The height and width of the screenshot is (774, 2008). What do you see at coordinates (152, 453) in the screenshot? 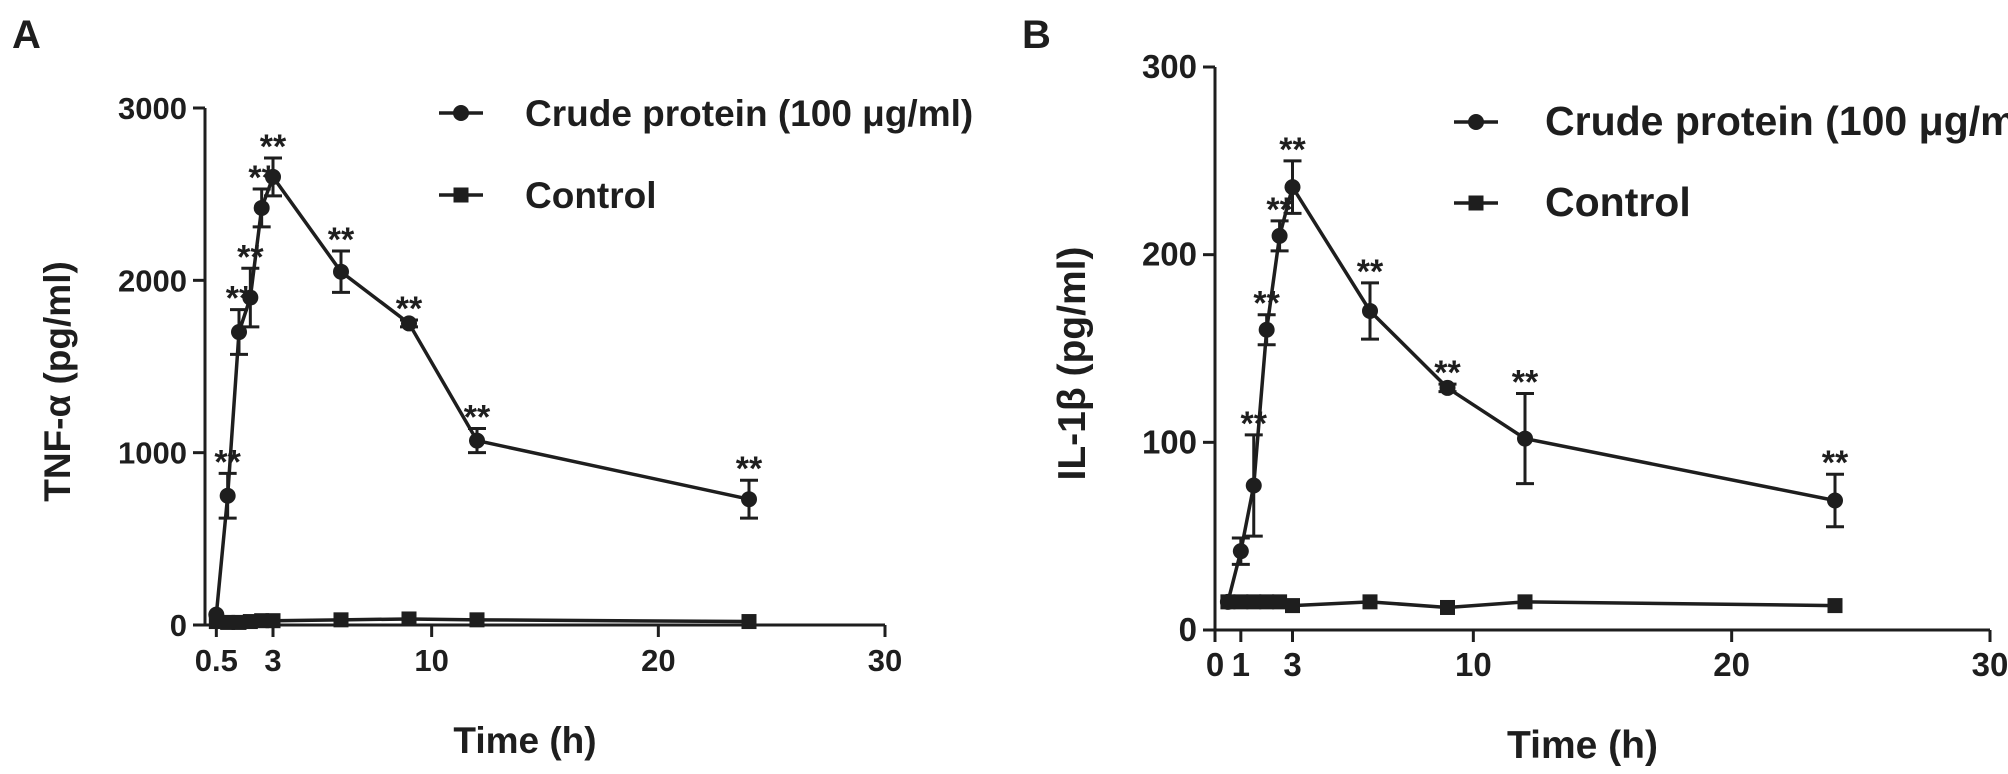
I see `y-tick-label: 1000` at bounding box center [152, 453].